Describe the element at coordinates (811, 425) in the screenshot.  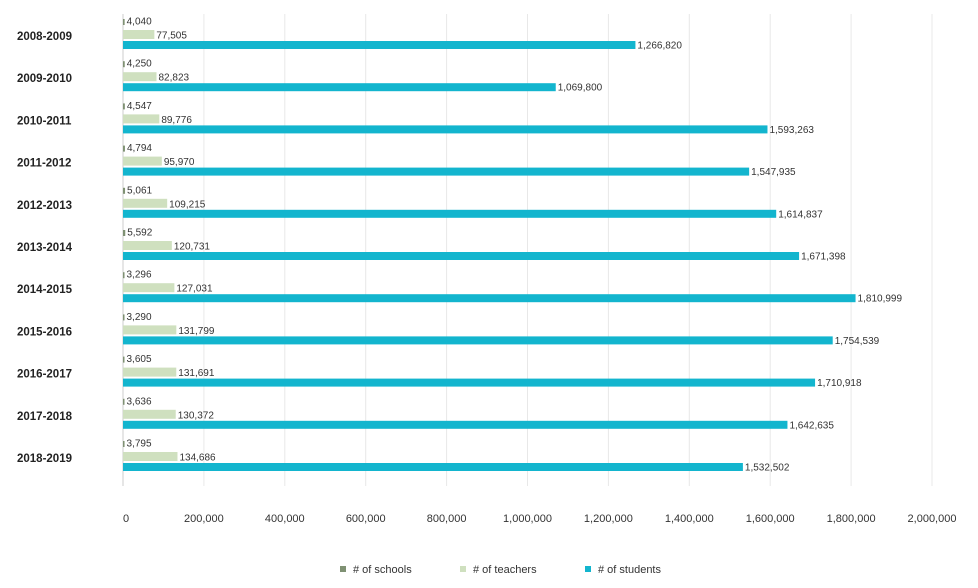
I see `data-label: 1,642,635` at that location.